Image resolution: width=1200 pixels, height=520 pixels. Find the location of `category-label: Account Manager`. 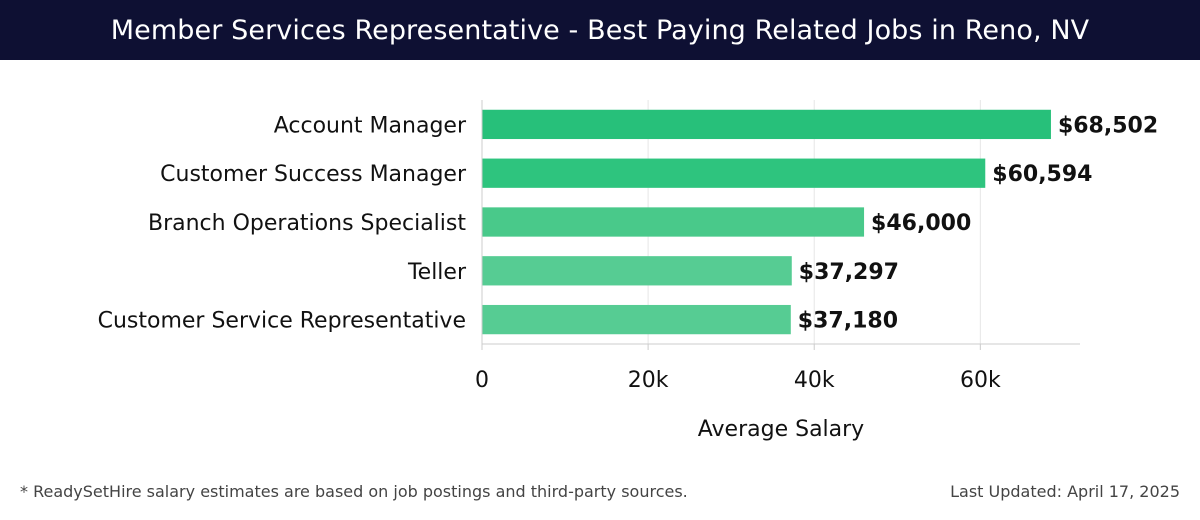

category-label: Account Manager is located at coordinates (370, 125).